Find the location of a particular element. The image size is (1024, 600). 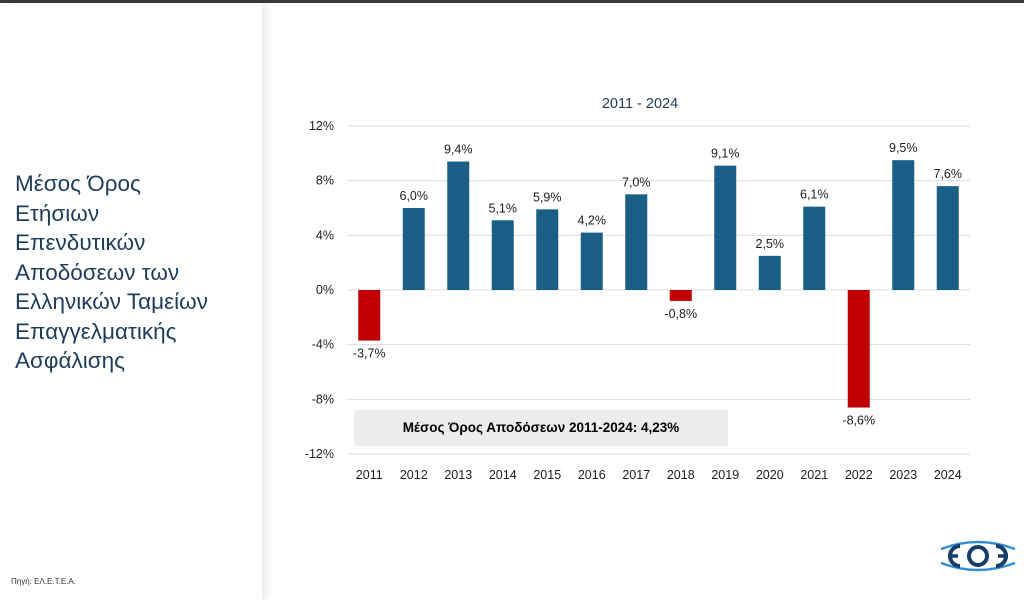

x-tick-label: 2011 is located at coordinates (369, 475).